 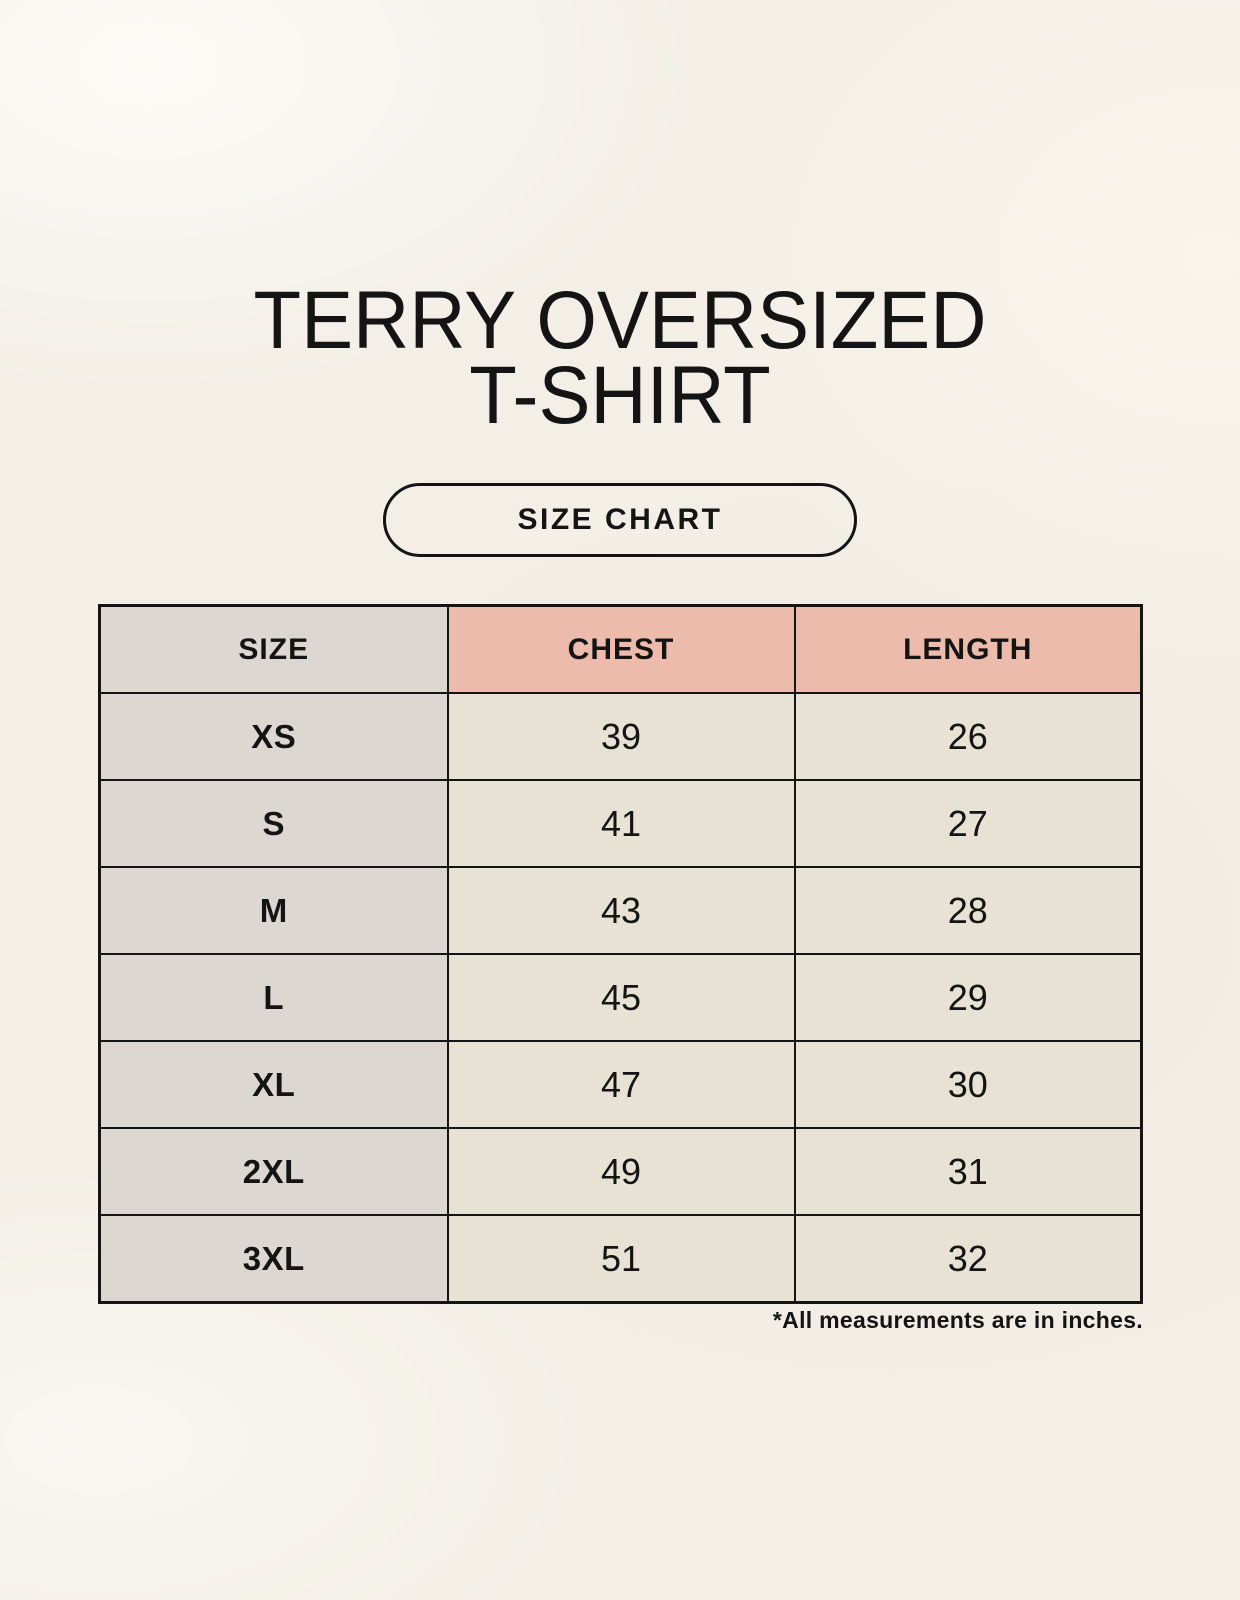 What do you see at coordinates (273, 910) in the screenshot?
I see `size-cell: M` at bounding box center [273, 910].